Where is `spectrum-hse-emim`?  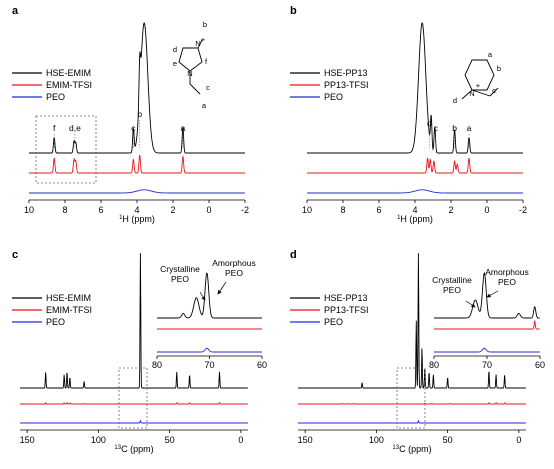 spectrum-hse-emim is located at coordinates (134, 321).